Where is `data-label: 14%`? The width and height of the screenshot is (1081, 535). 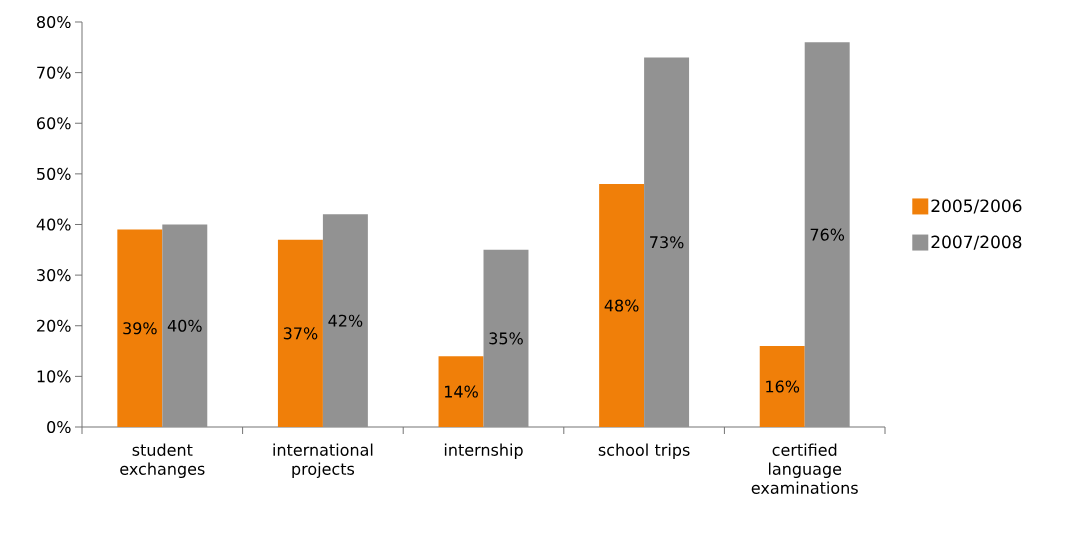
data-label: 14% is located at coordinates (461, 391).